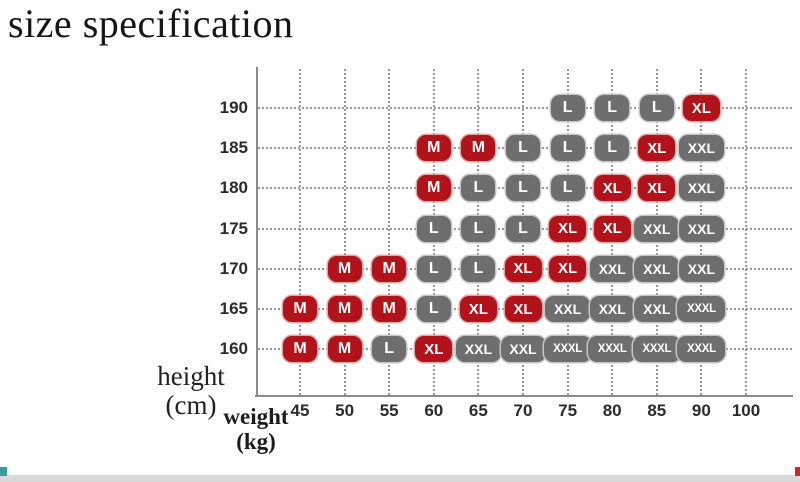  What do you see at coordinates (524, 396) in the screenshot?
I see `x-axis-line` at bounding box center [524, 396].